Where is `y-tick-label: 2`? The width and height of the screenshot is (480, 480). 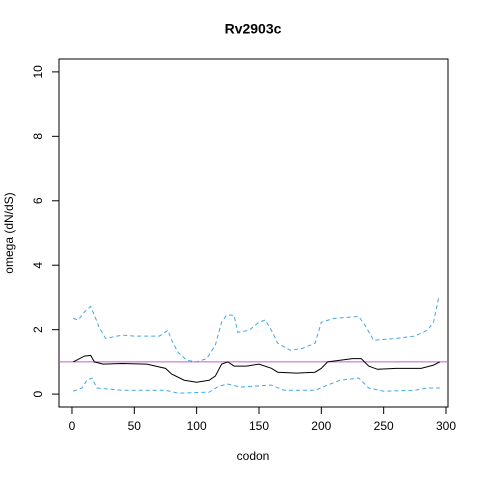
y-tick-label: 2 is located at coordinates (38, 329).